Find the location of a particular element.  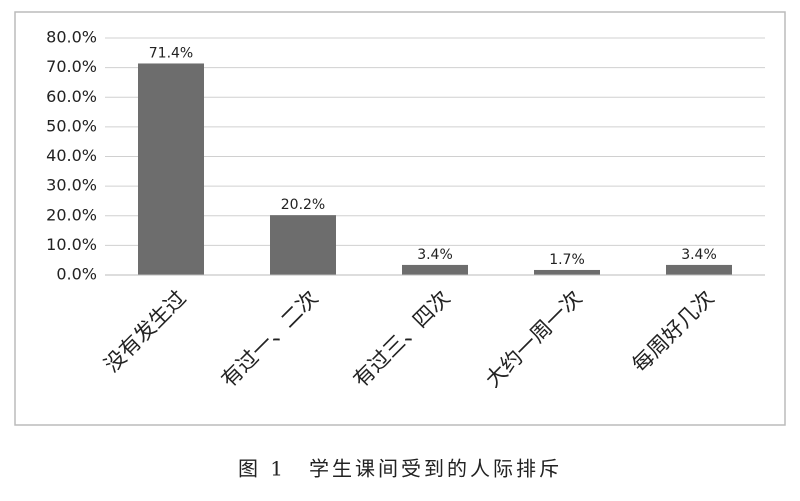

y-tick-label: 60.0% is located at coordinates (71, 96).